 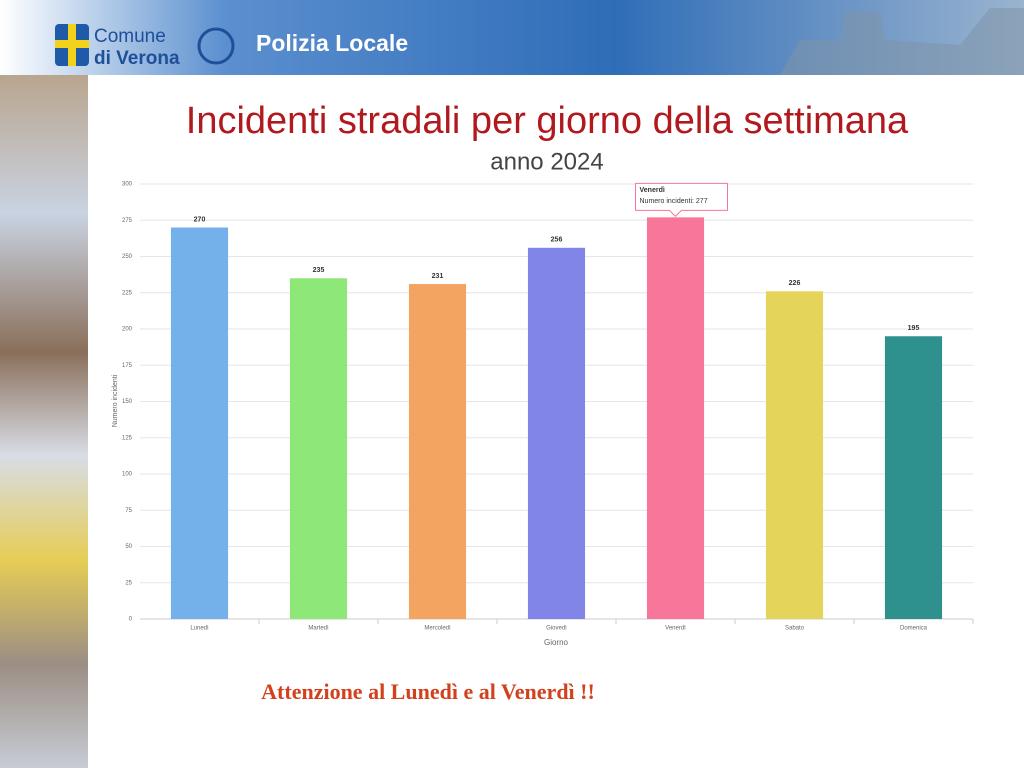 I want to click on y-tick-label: 0, so click(x=131, y=620).